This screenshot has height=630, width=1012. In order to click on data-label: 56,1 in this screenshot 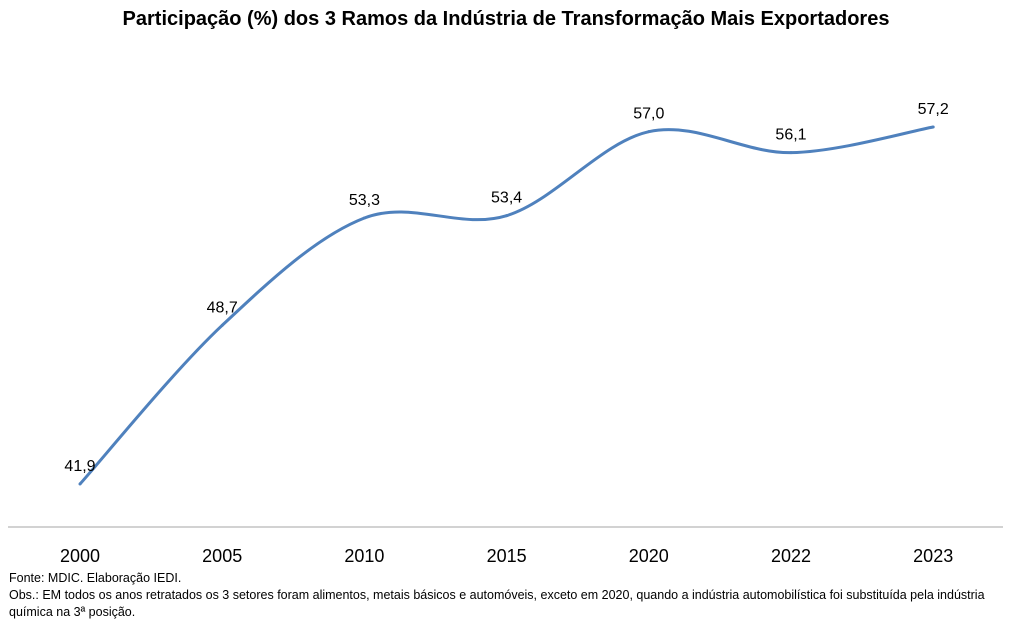, I will do `click(790, 135)`.